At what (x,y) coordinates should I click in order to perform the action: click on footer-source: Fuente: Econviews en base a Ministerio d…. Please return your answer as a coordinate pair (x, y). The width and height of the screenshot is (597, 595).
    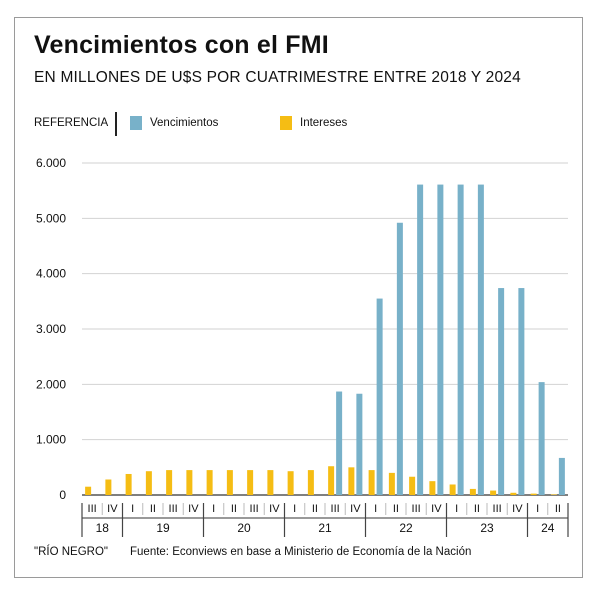
    Looking at the image, I should click on (301, 552).